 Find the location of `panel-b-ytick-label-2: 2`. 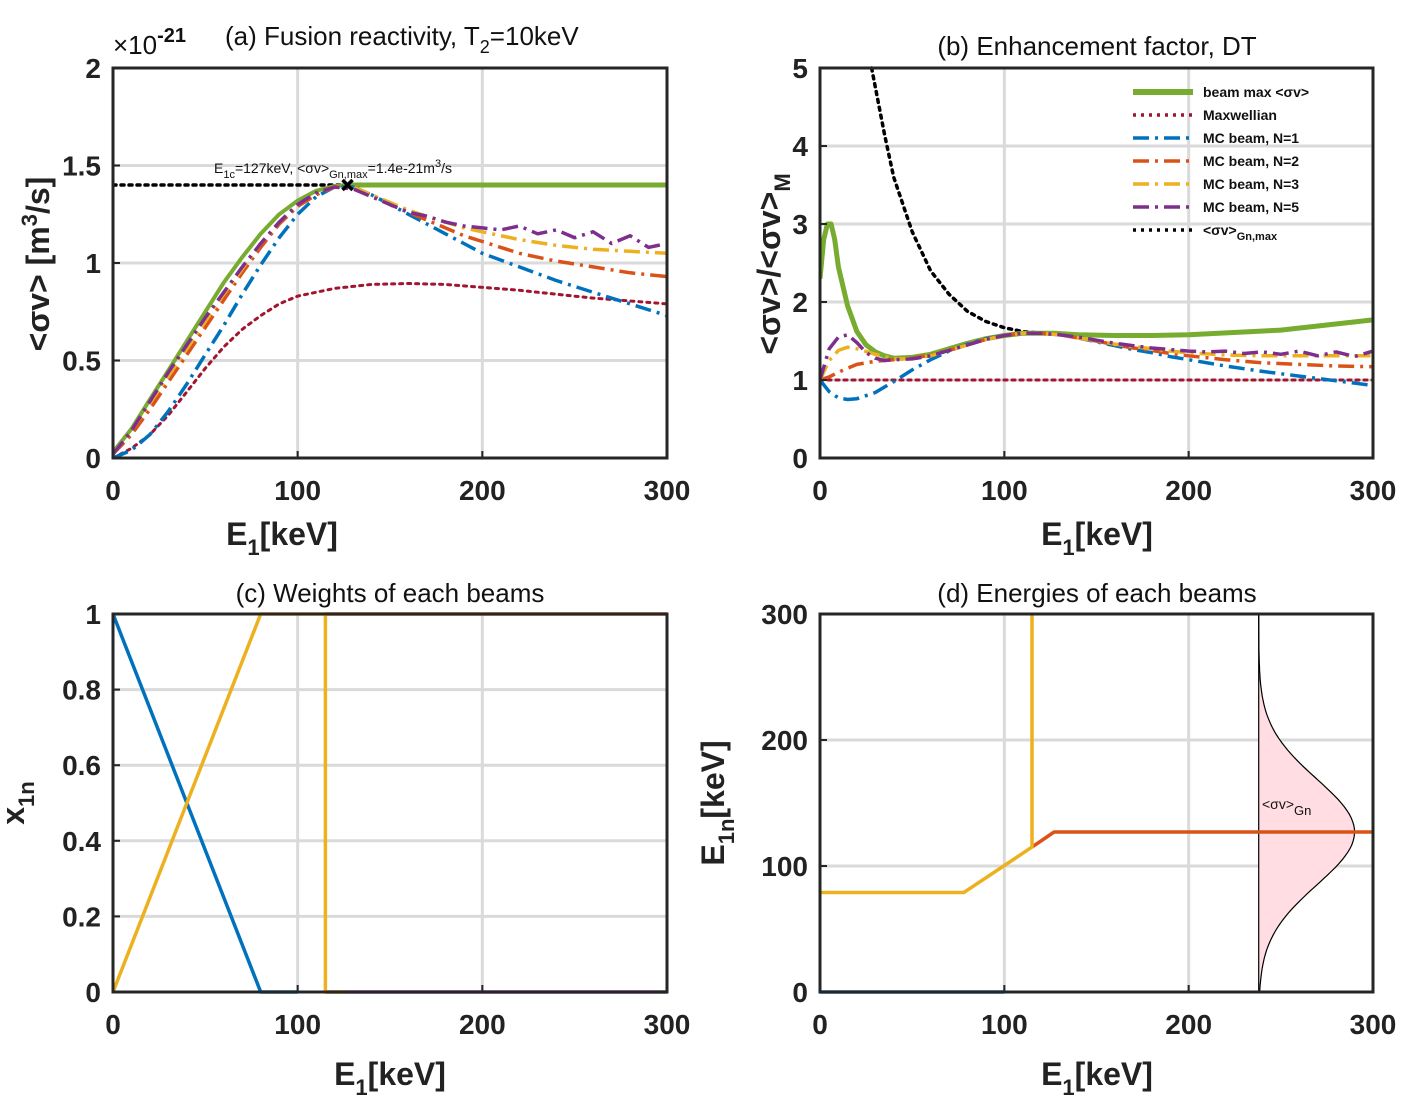

panel-b-ytick-label-2: 2 is located at coordinates (800, 302).